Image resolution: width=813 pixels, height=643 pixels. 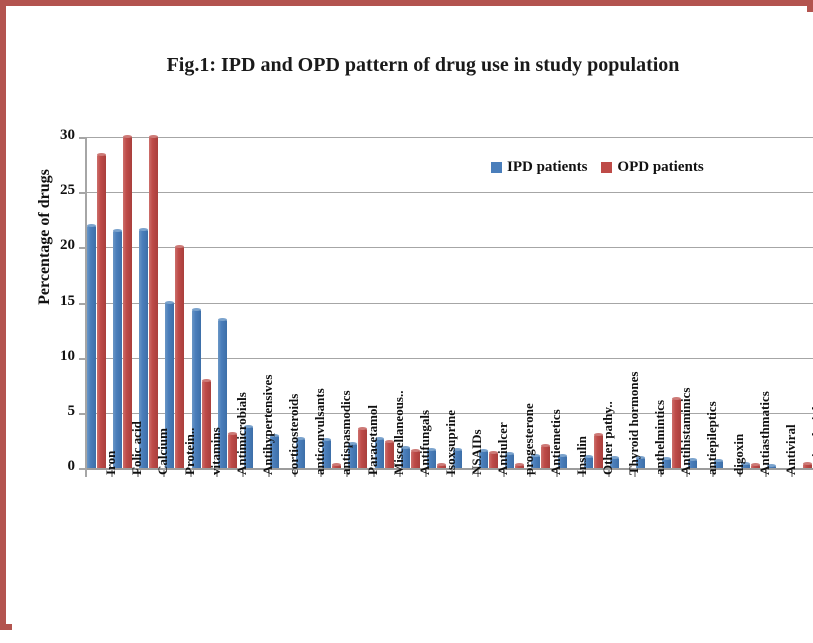 What do you see at coordinates (547, 167) in the screenshot?
I see `legend-label-ipd: IPD patients` at bounding box center [547, 167].